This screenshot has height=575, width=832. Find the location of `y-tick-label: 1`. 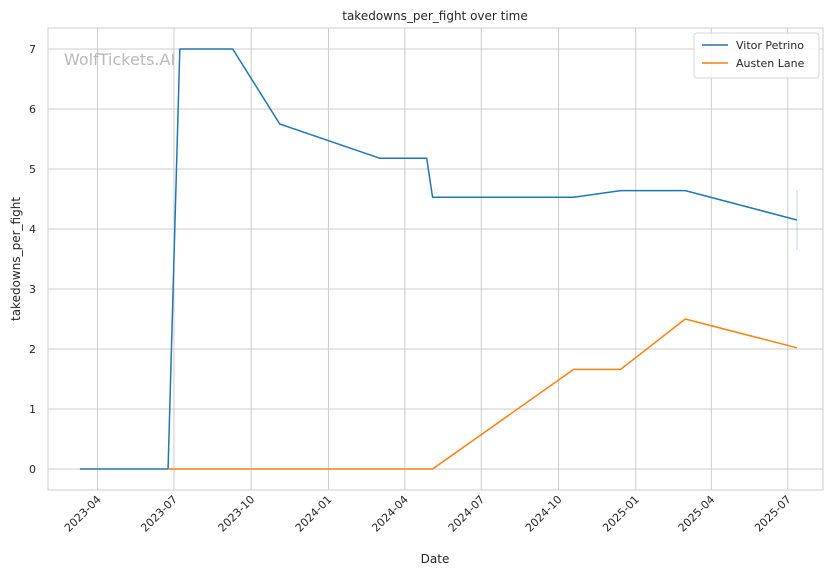

y-tick-label: 1 is located at coordinates (32, 409).